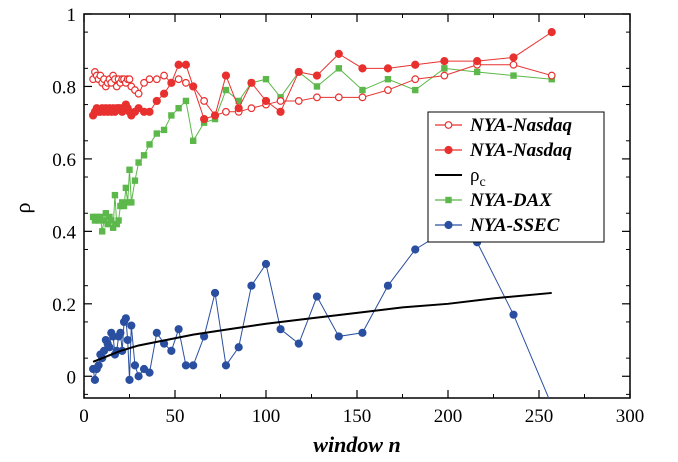 This screenshot has width=678, height=462. What do you see at coordinates (448, 416) in the screenshot?
I see `x-tick-label: 200` at bounding box center [448, 416].